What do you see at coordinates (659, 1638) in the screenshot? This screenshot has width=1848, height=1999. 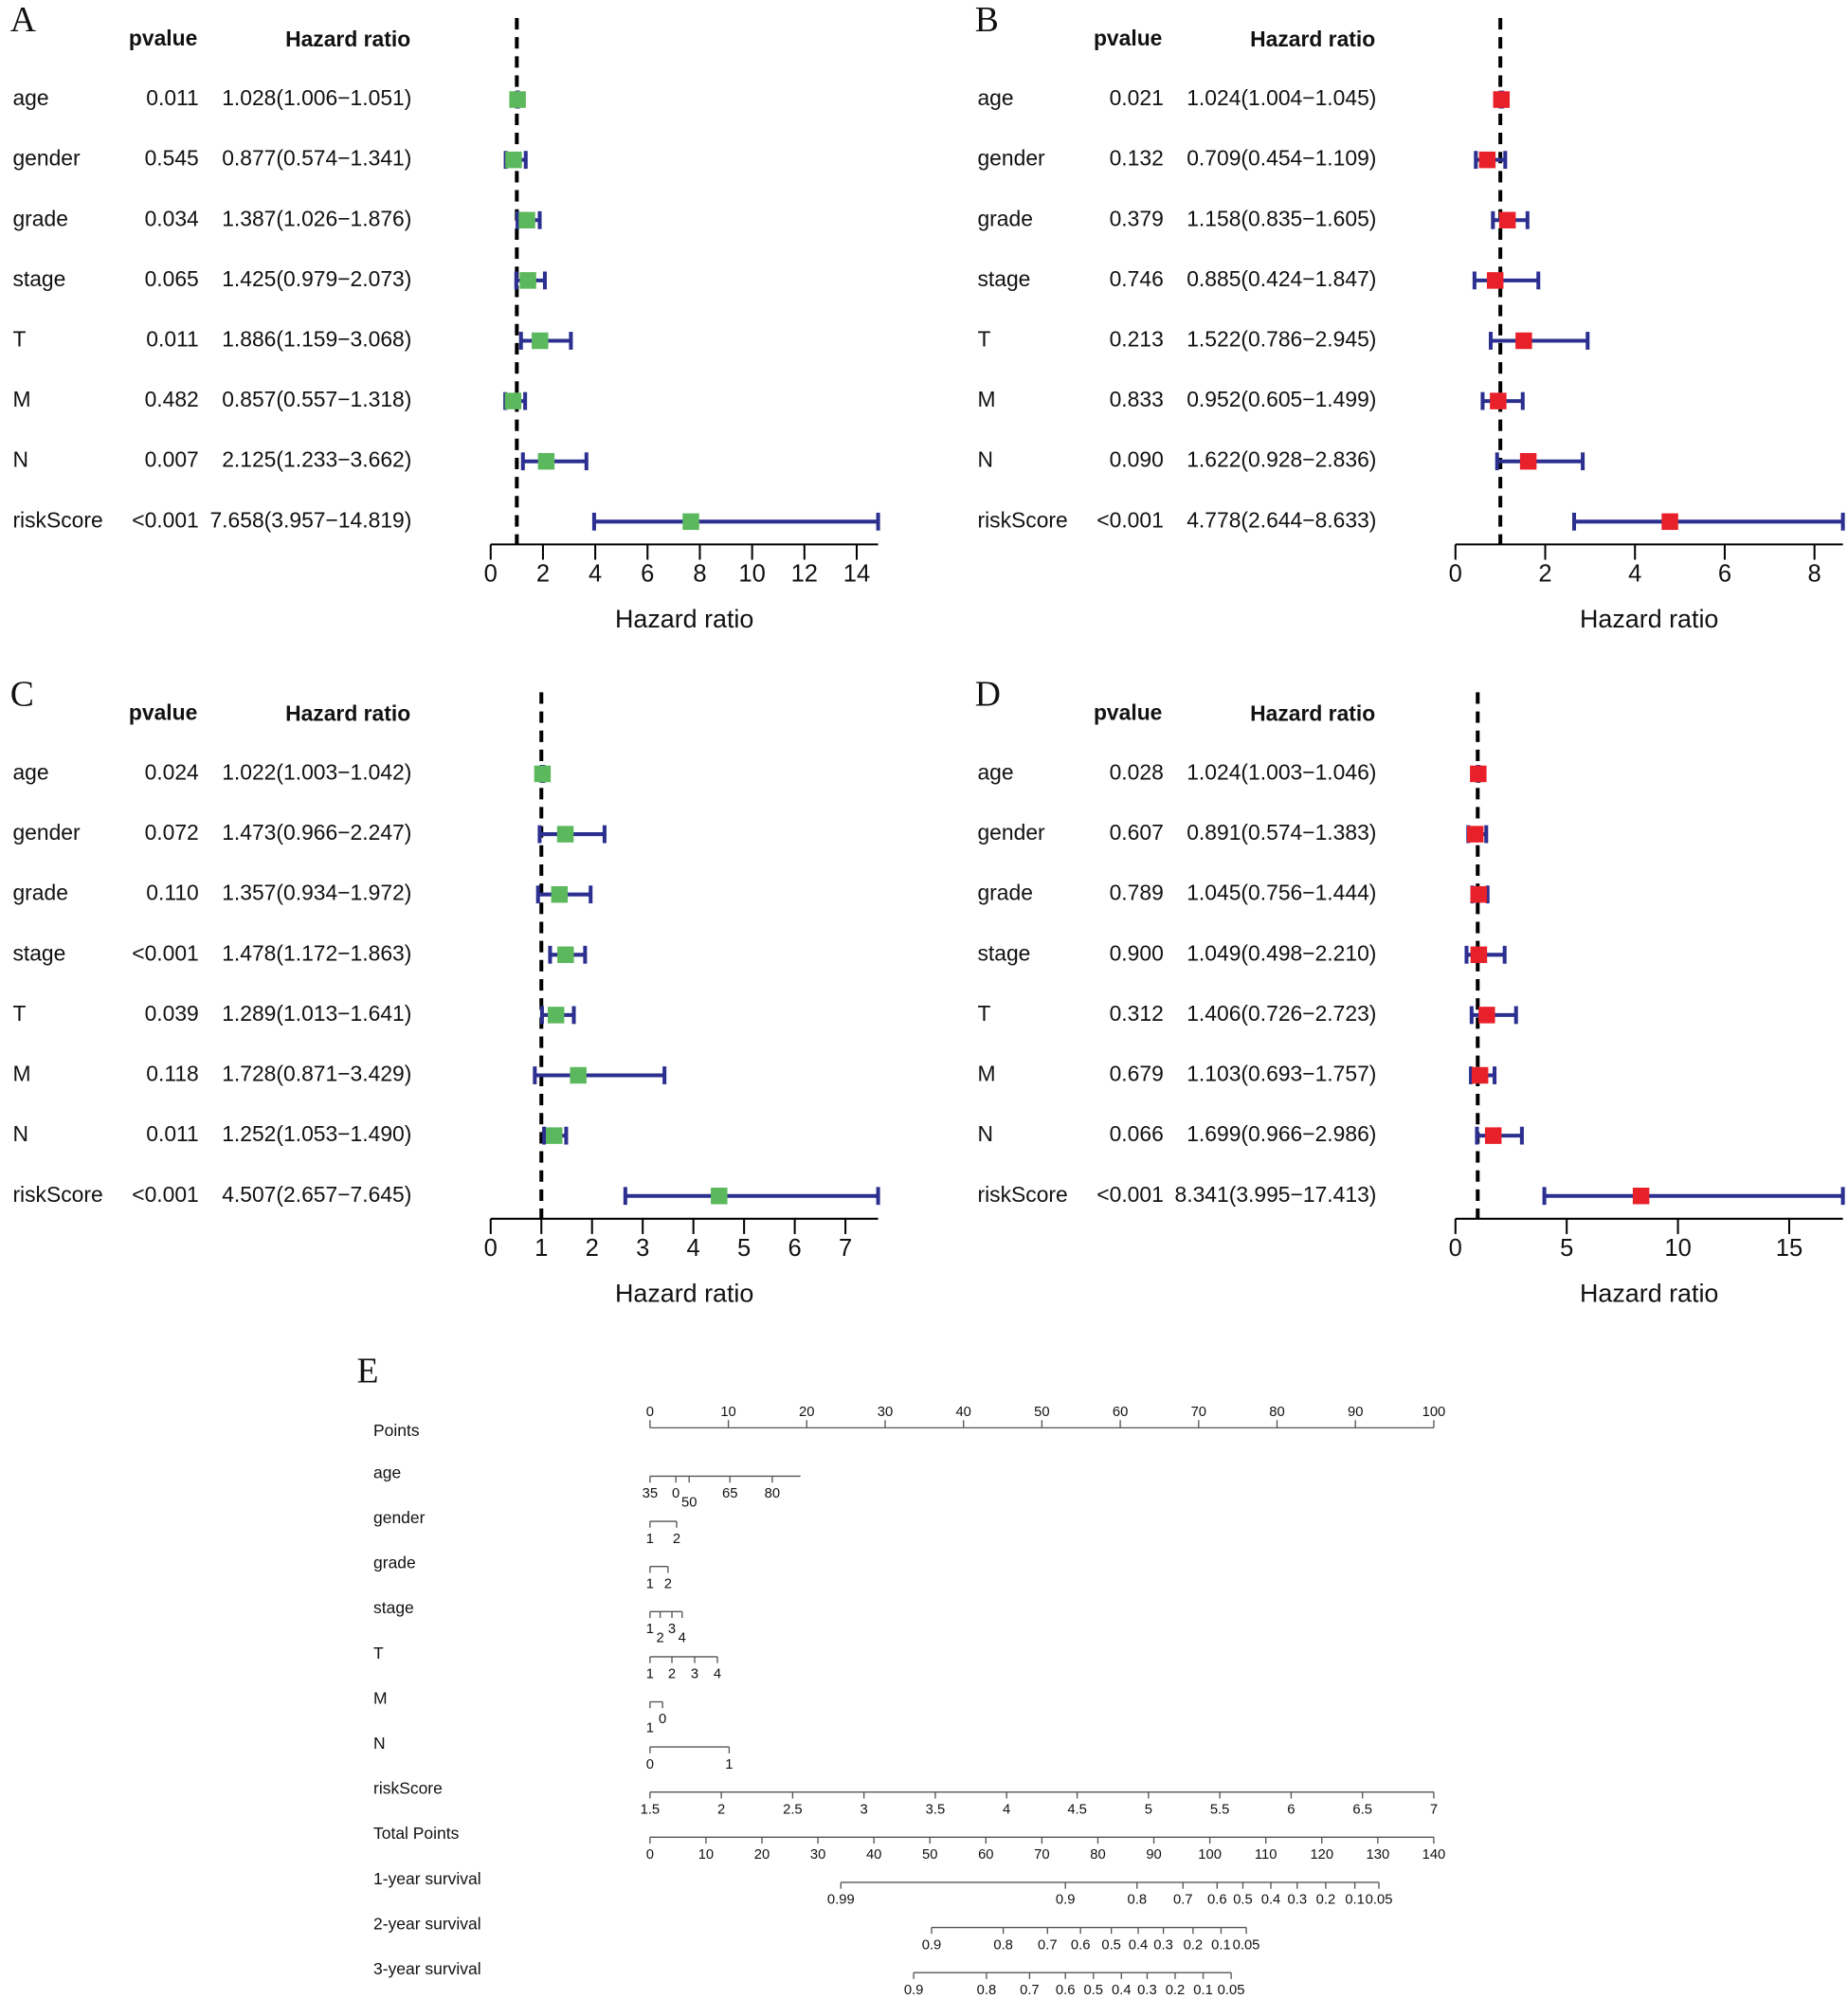 I see `tick-label: 2` at bounding box center [659, 1638].